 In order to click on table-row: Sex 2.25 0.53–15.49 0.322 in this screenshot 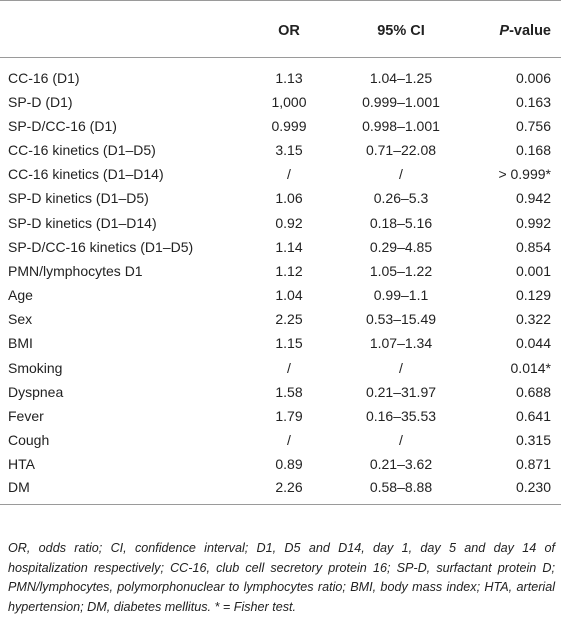, I will do `click(280, 319)`.